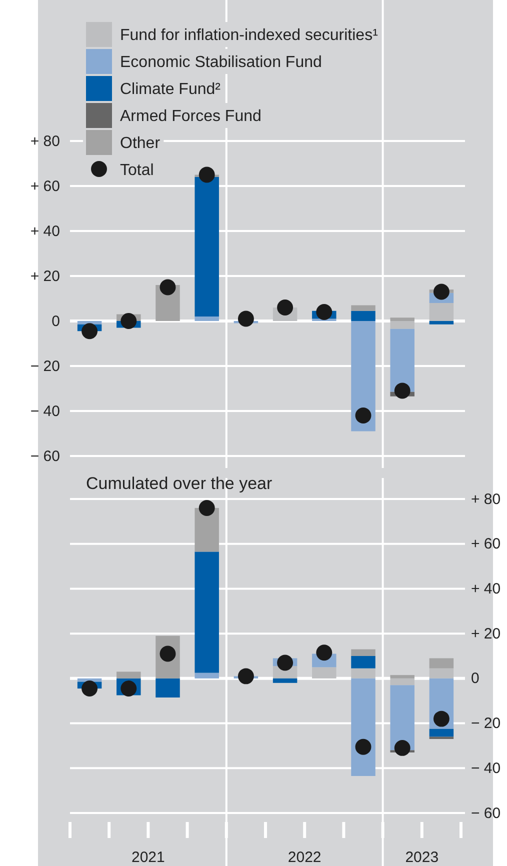 This screenshot has width=507, height=866. What do you see at coordinates (249, 35) in the screenshot?
I see `legend-label: Fund for inflation-indexed securities¹` at bounding box center [249, 35].